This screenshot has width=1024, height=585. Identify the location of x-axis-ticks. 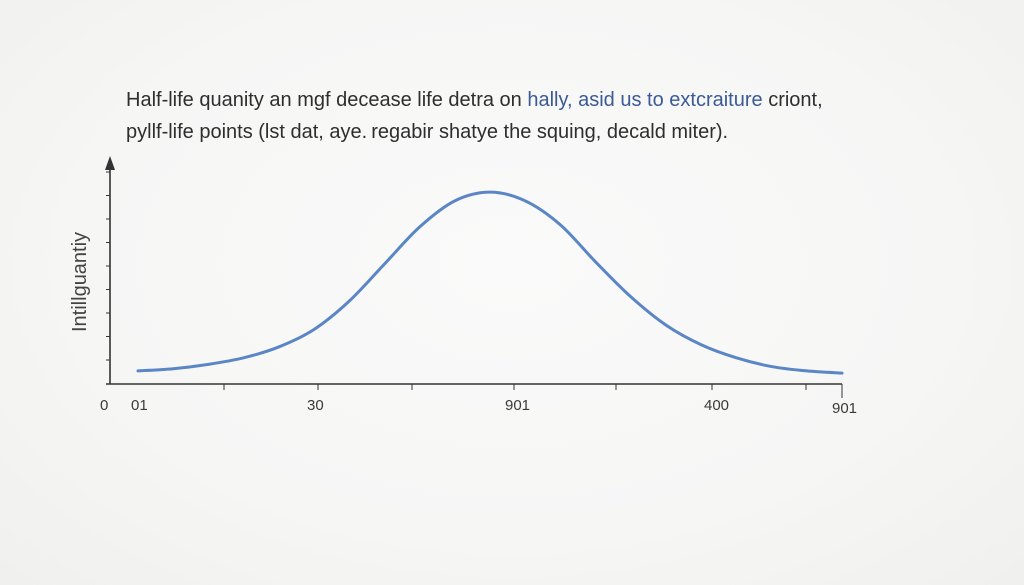
(533, 391).